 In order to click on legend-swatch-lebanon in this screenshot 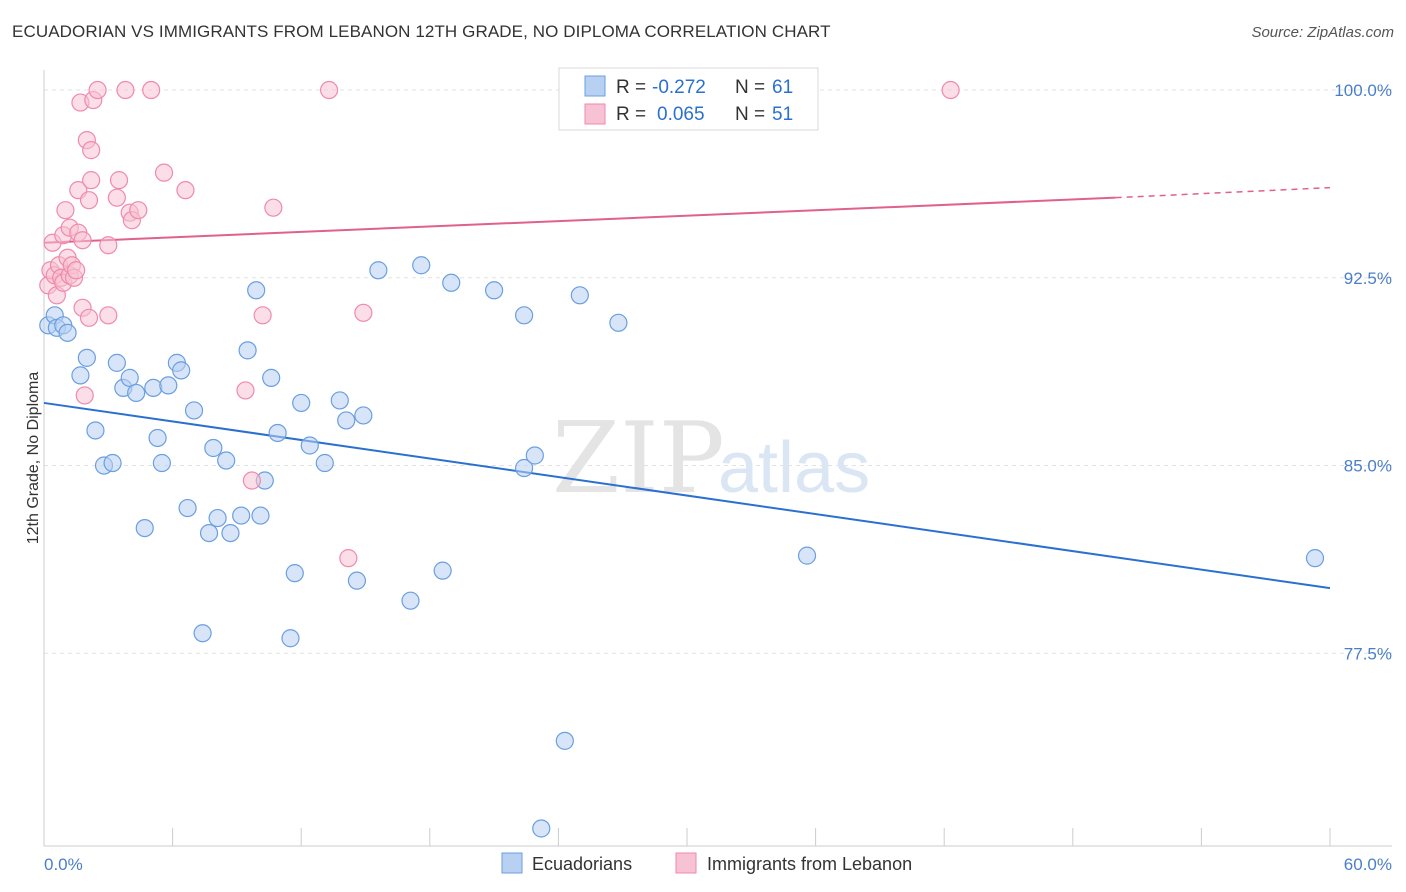, I will do `click(595, 114)`.